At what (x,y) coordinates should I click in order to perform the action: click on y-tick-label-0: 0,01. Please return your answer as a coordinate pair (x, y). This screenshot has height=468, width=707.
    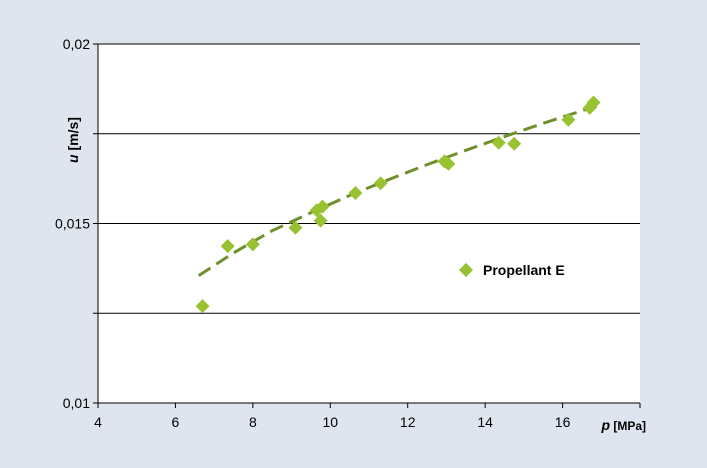
    Looking at the image, I should click on (76, 403).